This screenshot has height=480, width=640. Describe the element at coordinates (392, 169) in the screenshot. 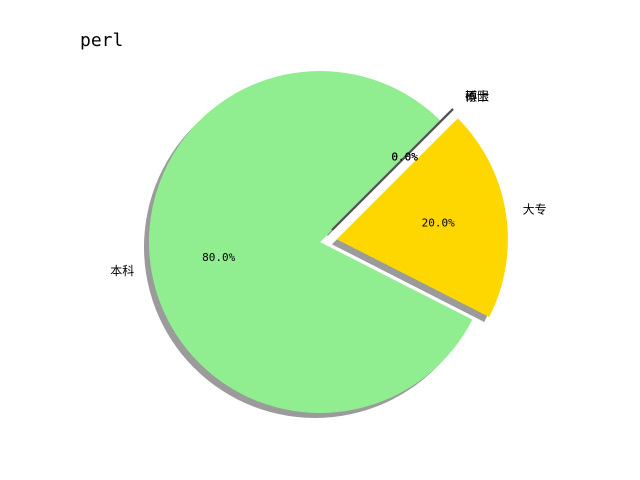

I see `slice-4-wedge` at that location.